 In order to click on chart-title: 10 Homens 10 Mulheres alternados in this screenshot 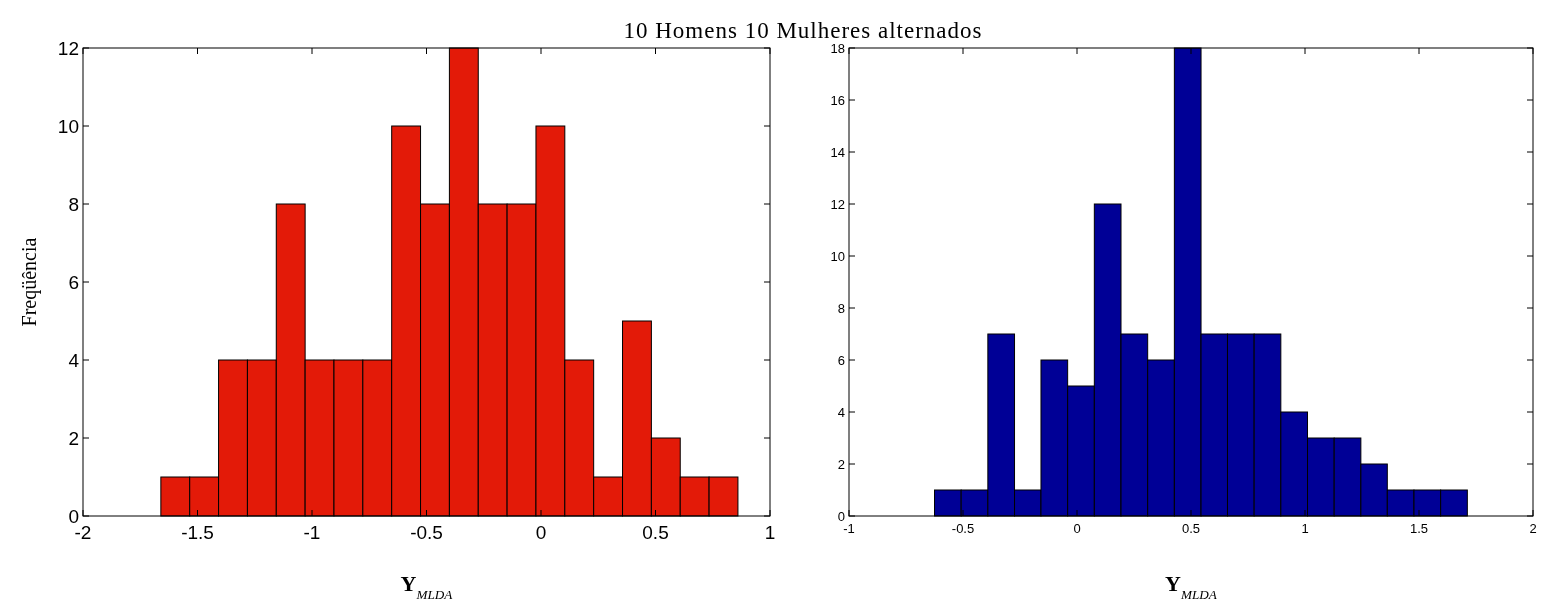, I will do `click(803, 30)`.